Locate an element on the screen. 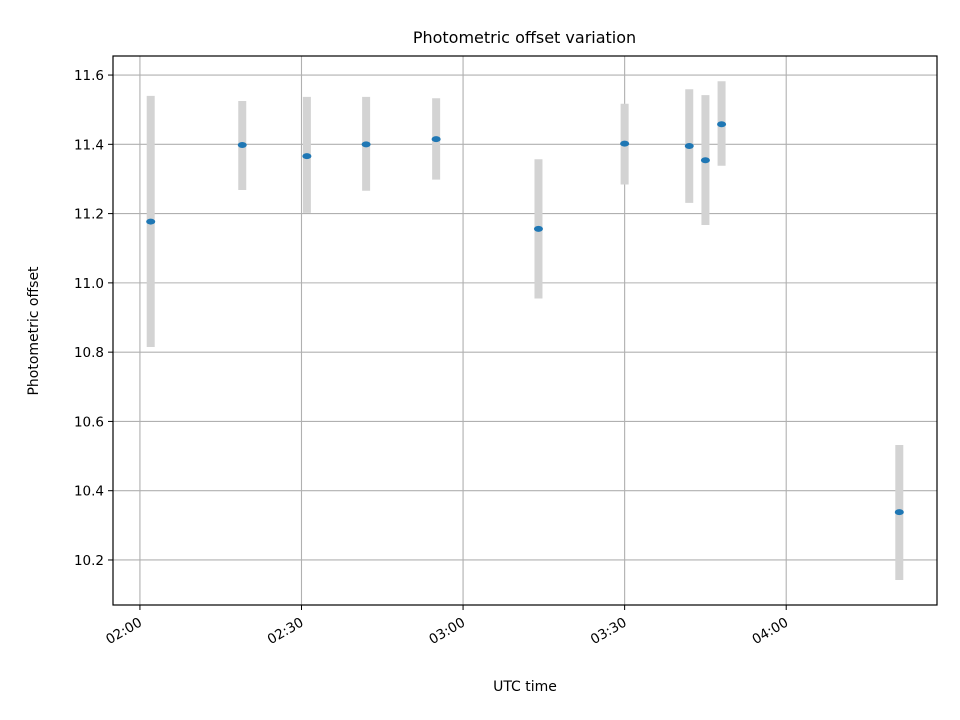 This screenshot has width=960, height=720. y-tick-label: 11.2 is located at coordinates (89, 215).